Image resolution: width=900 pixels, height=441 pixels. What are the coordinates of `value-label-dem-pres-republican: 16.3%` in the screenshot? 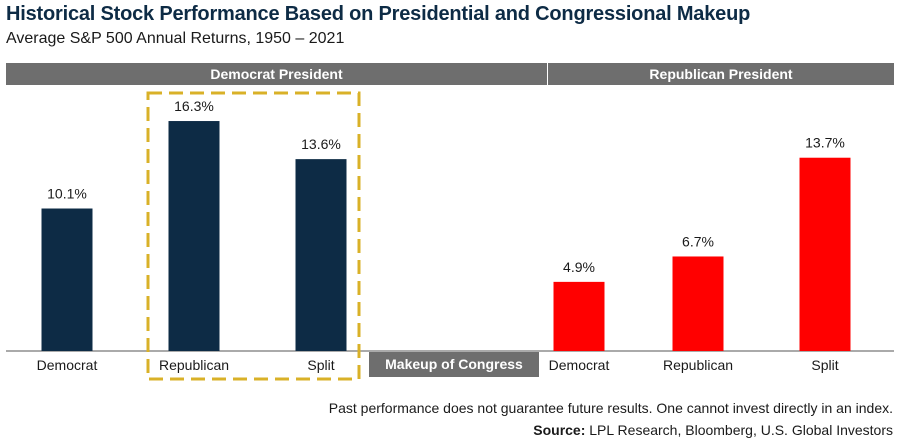 It's located at (194, 106).